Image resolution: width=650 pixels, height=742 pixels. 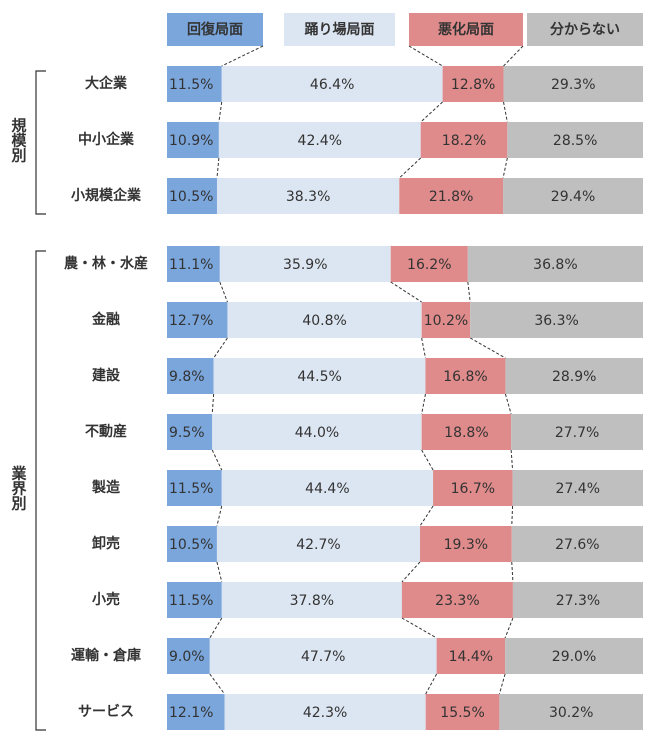 I want to click on value-label: 27.3%, so click(x=578, y=601).